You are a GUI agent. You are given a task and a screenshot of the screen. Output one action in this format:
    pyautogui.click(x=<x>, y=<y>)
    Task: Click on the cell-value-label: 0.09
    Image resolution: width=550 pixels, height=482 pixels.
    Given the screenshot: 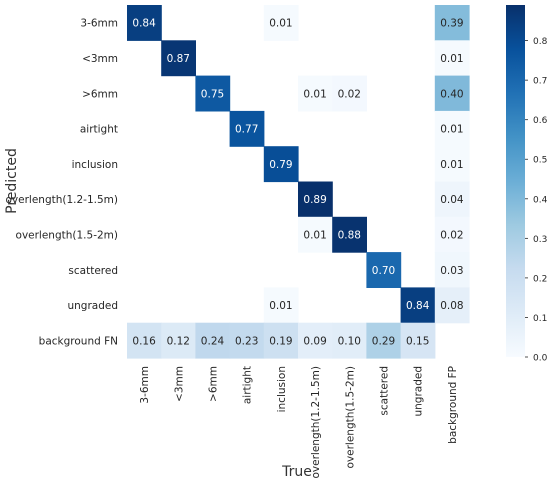 What is the action you would take?
    pyautogui.click(x=314, y=341)
    